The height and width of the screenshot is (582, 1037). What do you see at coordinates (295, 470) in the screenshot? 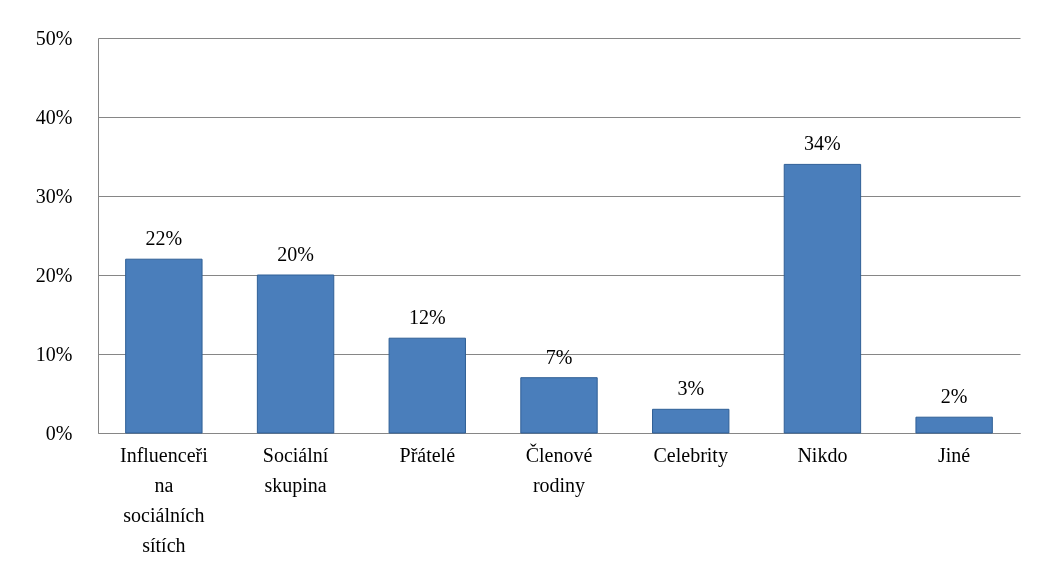
I see `x-tick-label: Sociální skupina` at bounding box center [295, 470].